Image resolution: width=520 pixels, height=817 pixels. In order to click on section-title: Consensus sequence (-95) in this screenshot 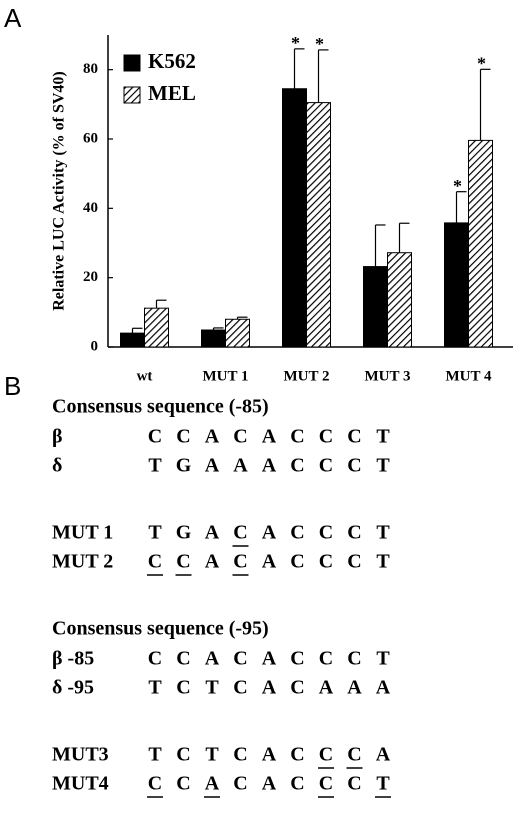, I will do `click(160, 629)`.